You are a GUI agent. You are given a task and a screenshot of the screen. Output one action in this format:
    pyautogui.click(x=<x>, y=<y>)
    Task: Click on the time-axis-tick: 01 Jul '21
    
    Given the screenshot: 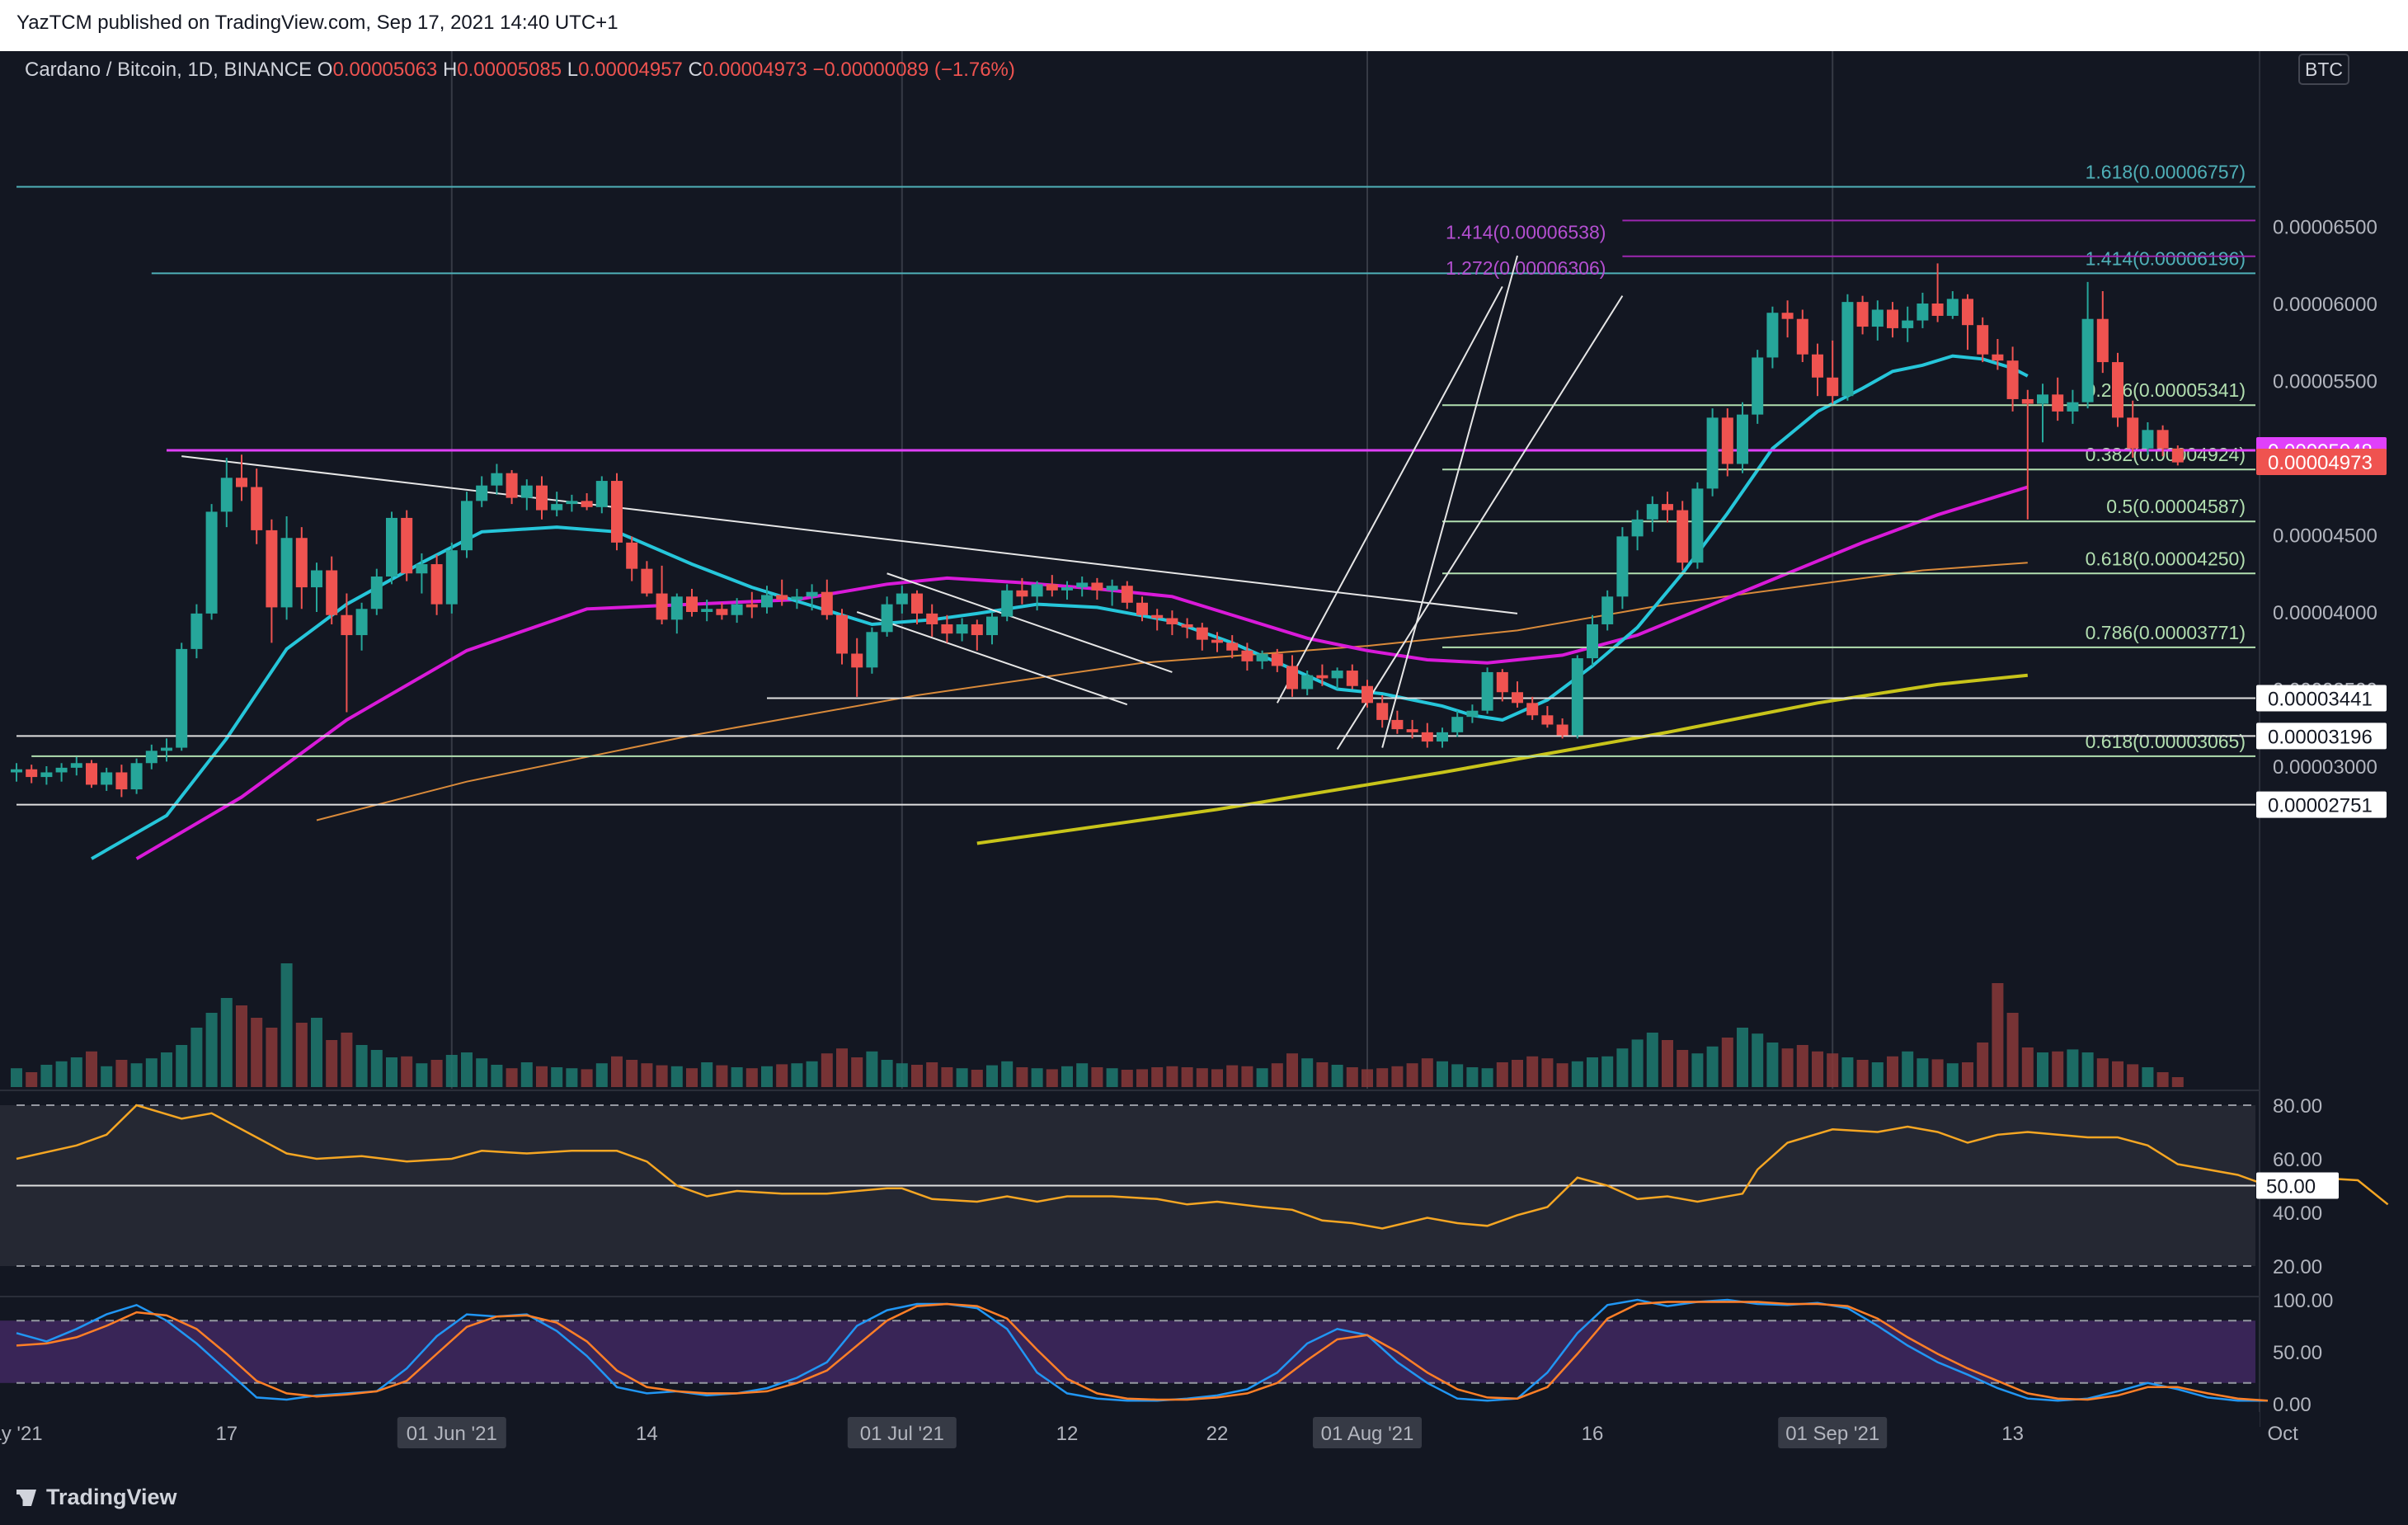 What is the action you would take?
    pyautogui.click(x=902, y=1434)
    